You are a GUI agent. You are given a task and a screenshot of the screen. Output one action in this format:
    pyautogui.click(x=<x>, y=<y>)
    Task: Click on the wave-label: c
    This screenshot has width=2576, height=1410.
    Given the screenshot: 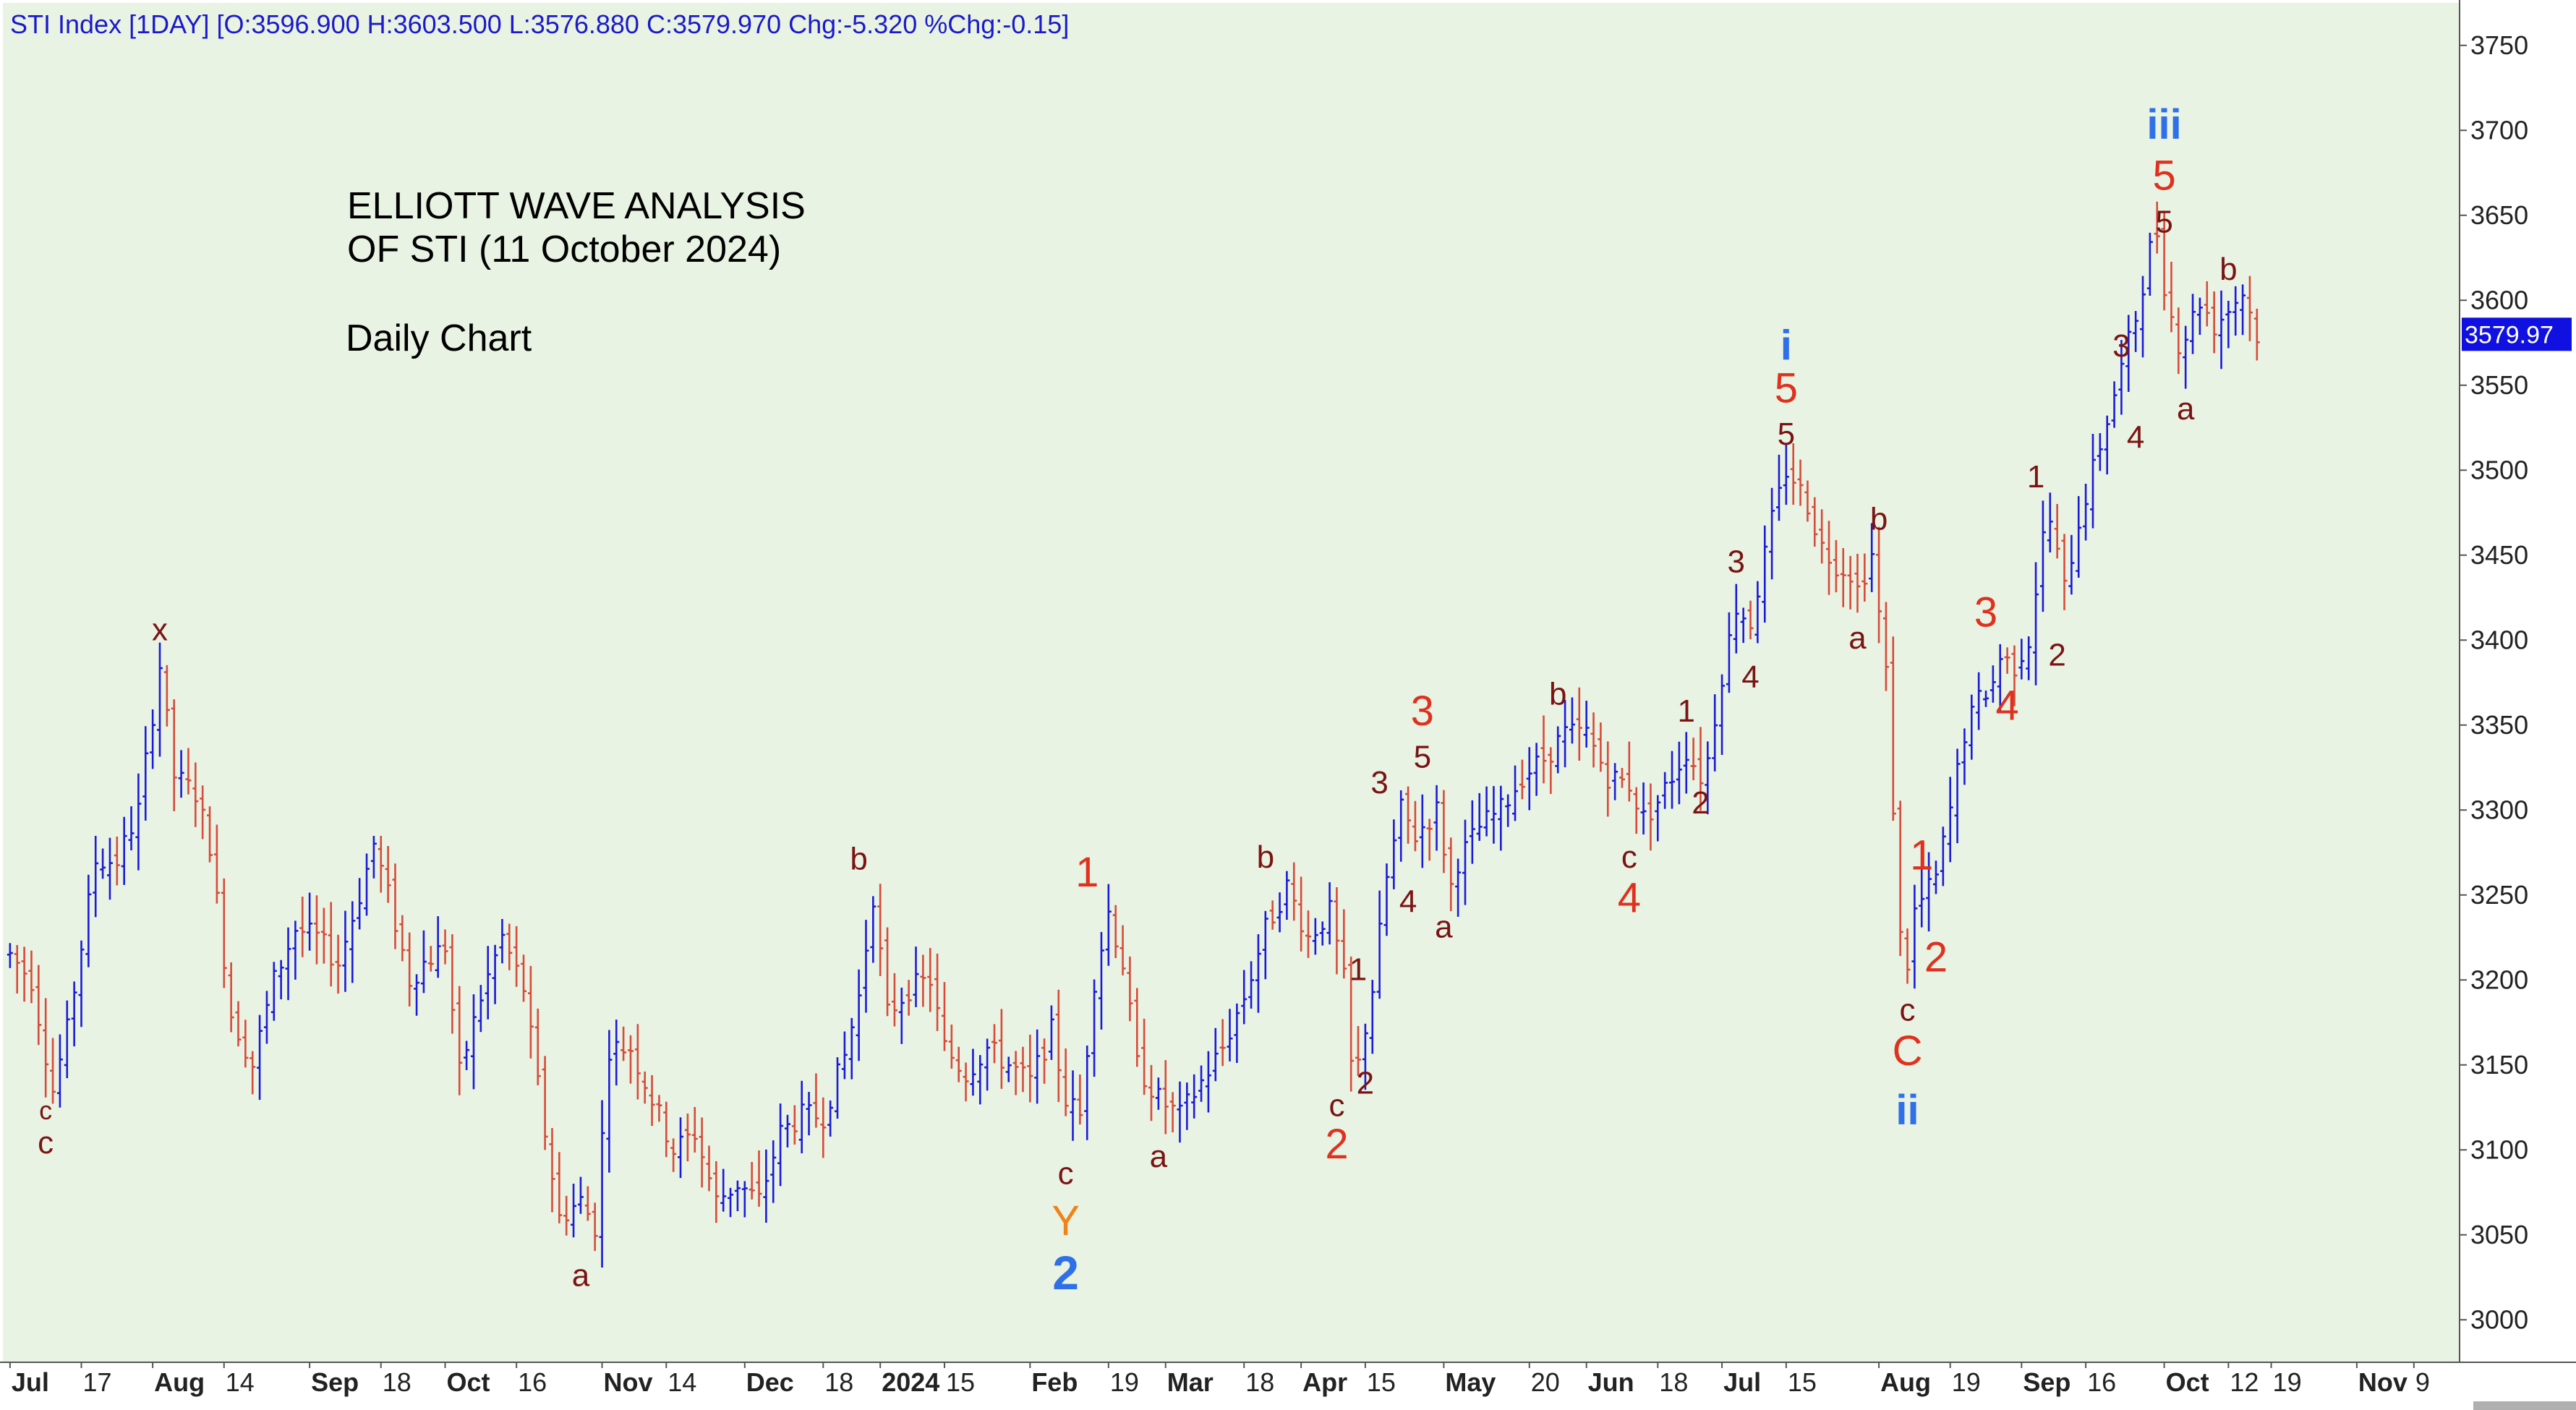 What is the action you would take?
    pyautogui.click(x=46, y=1143)
    